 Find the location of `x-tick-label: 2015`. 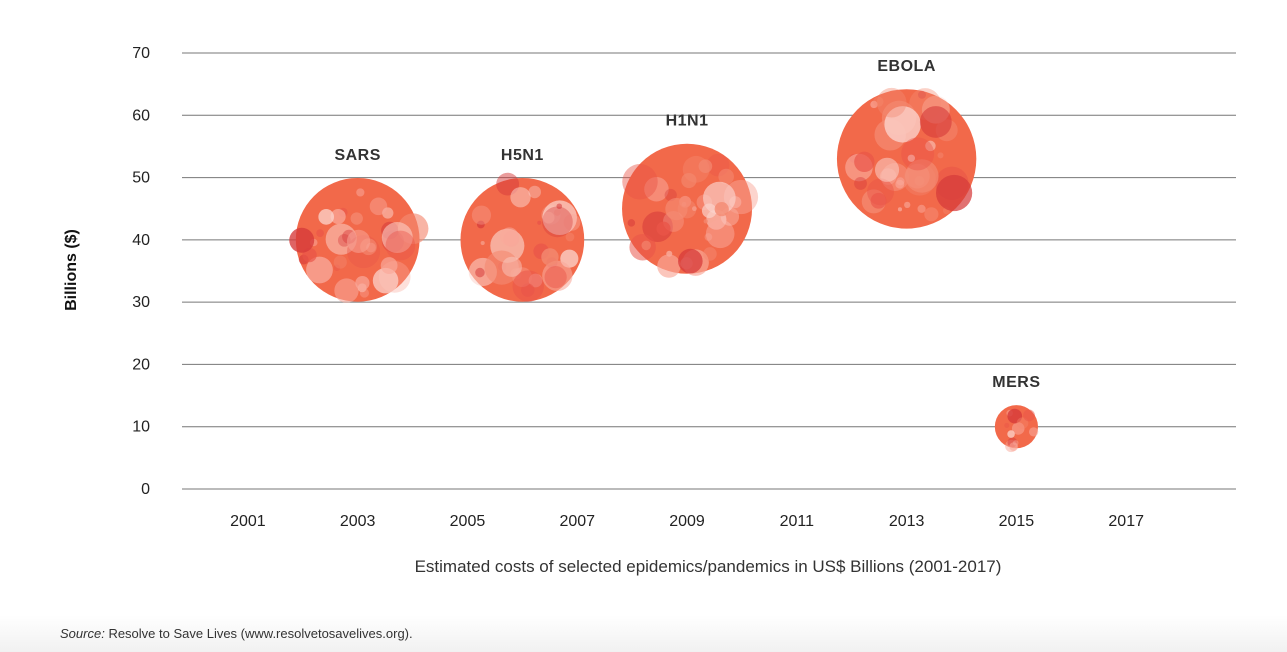

x-tick-label: 2015 is located at coordinates (1017, 521).